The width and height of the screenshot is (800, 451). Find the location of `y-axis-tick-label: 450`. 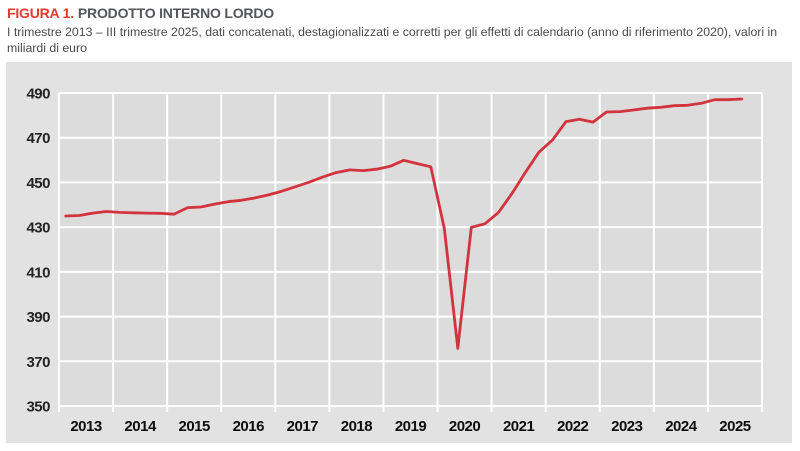

y-axis-tick-label: 450 is located at coordinates (38, 183).